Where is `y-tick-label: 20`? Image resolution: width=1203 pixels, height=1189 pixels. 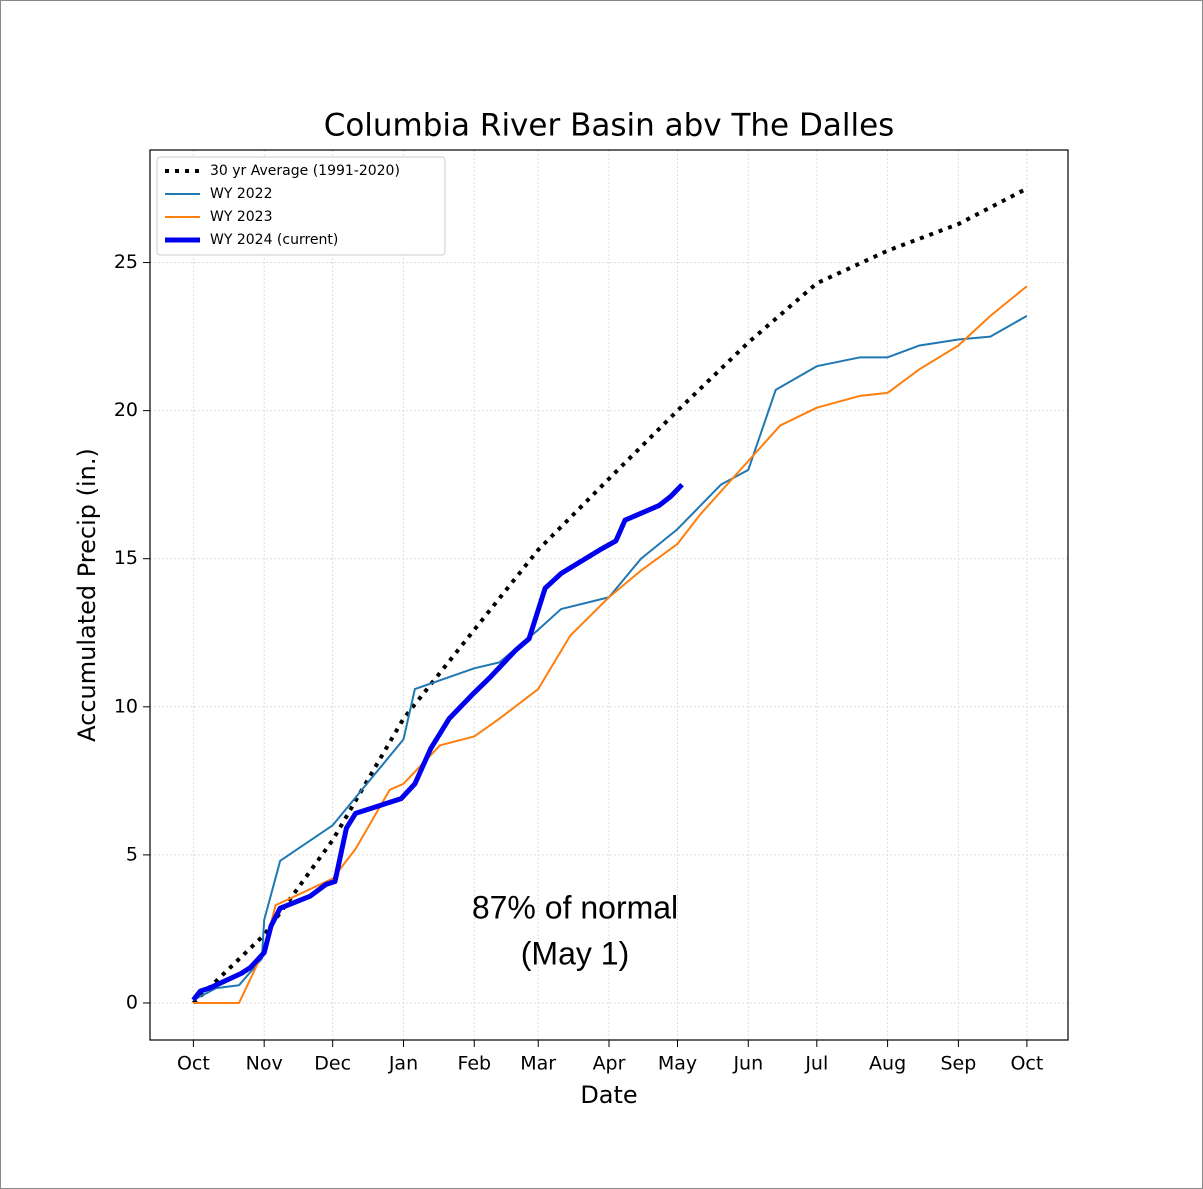 y-tick-label: 20 is located at coordinates (126, 410).